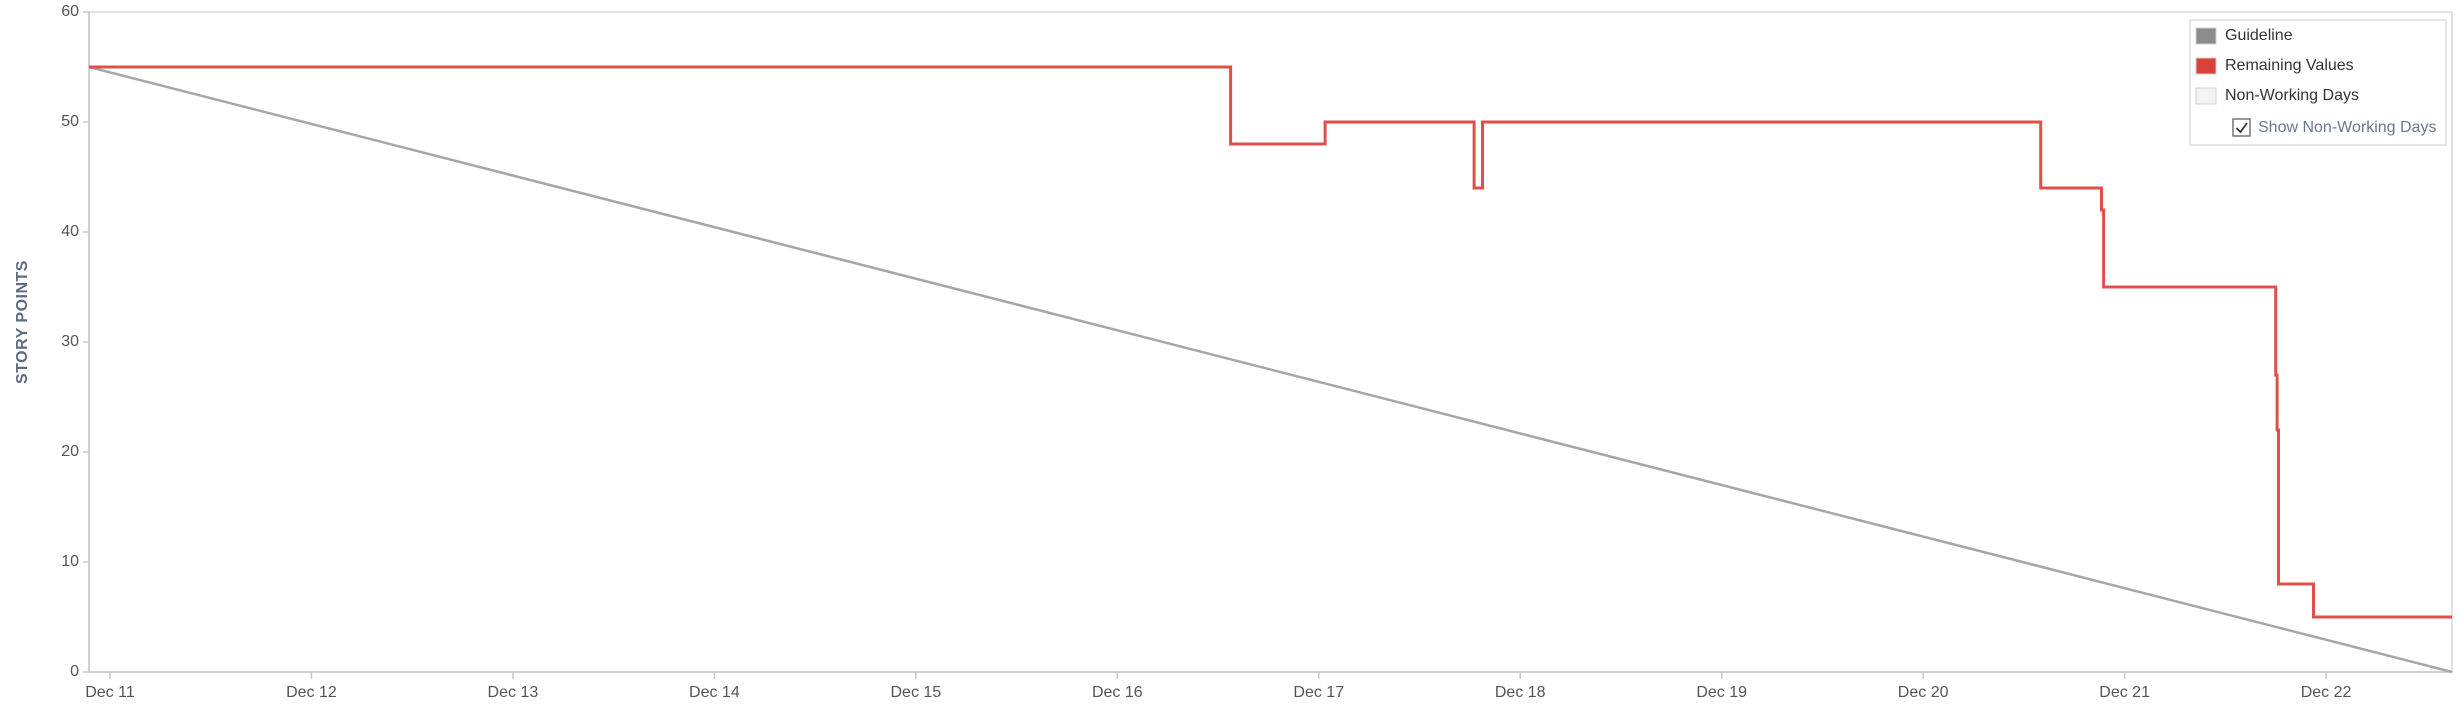 This screenshot has height=727, width=2462. What do you see at coordinates (70, 341) in the screenshot?
I see `y-tick-label: 30` at bounding box center [70, 341].